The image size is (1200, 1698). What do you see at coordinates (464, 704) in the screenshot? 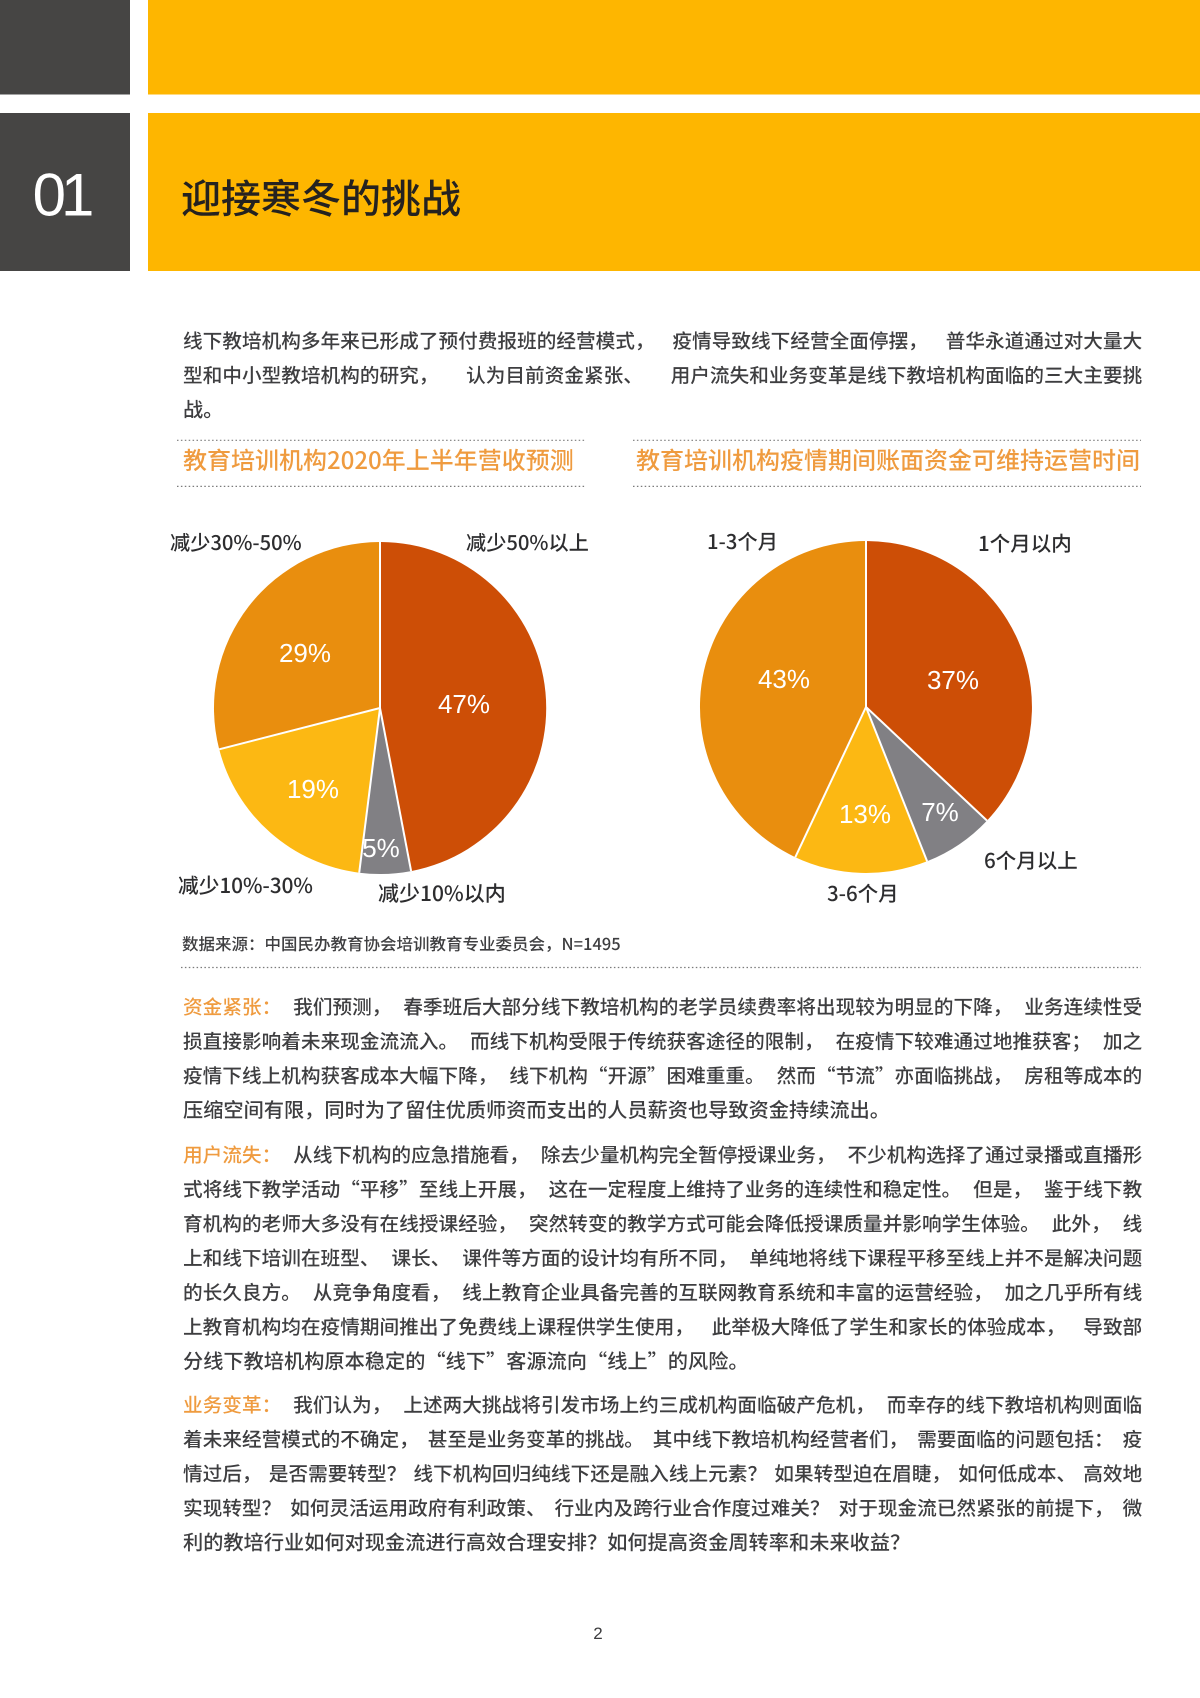
I see `svg-text: 47%` at bounding box center [464, 704].